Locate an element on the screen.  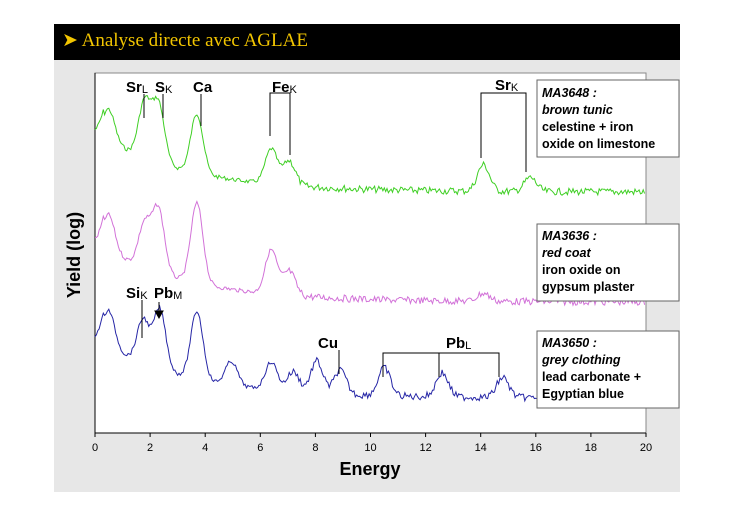
peak-label-sr-l: SrL is located at coordinates (137, 87).